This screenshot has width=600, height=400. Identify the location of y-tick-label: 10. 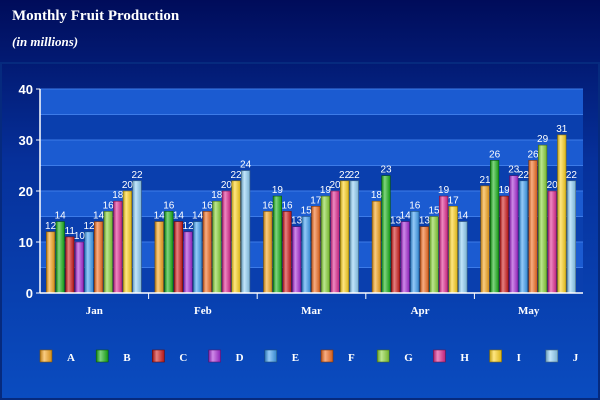
(26, 242).